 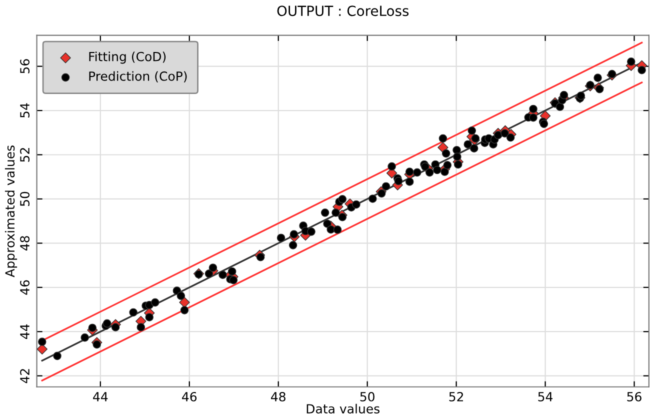 I want to click on x-tick-label: 46, so click(x=189, y=397).